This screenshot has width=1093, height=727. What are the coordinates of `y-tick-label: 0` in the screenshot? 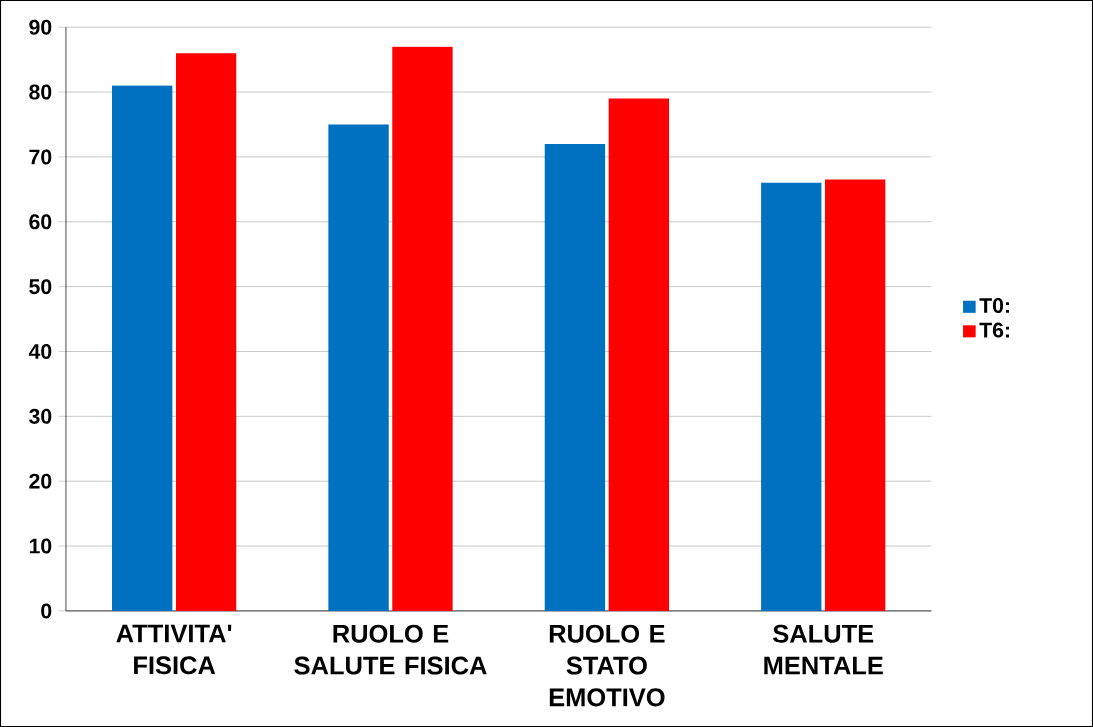 It's located at (46, 611).